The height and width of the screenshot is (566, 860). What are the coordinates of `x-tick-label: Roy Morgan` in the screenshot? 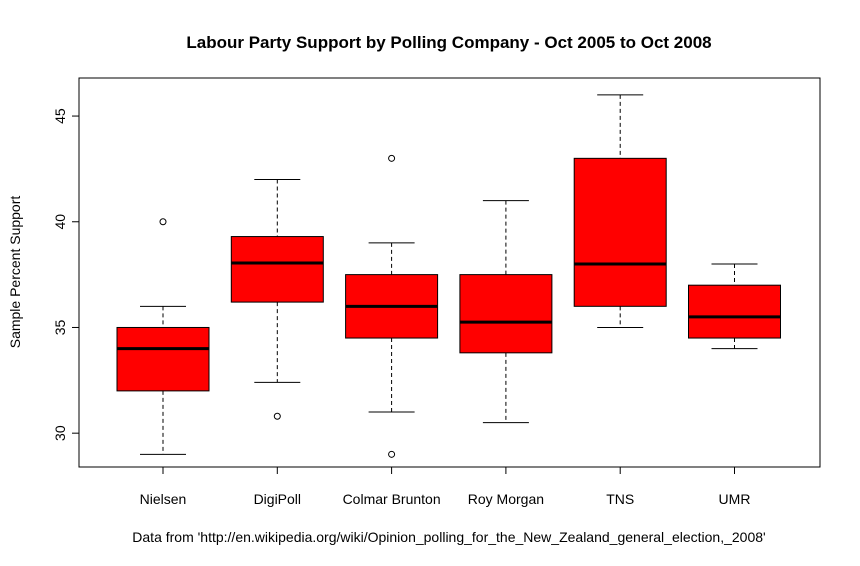 It's located at (506, 499).